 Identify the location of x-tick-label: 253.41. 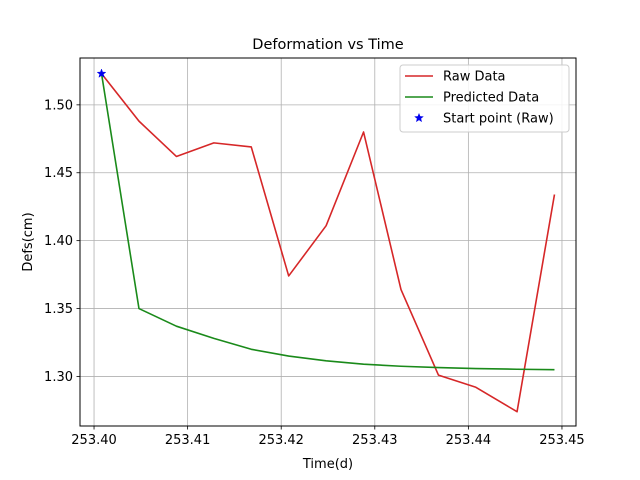
(188, 440).